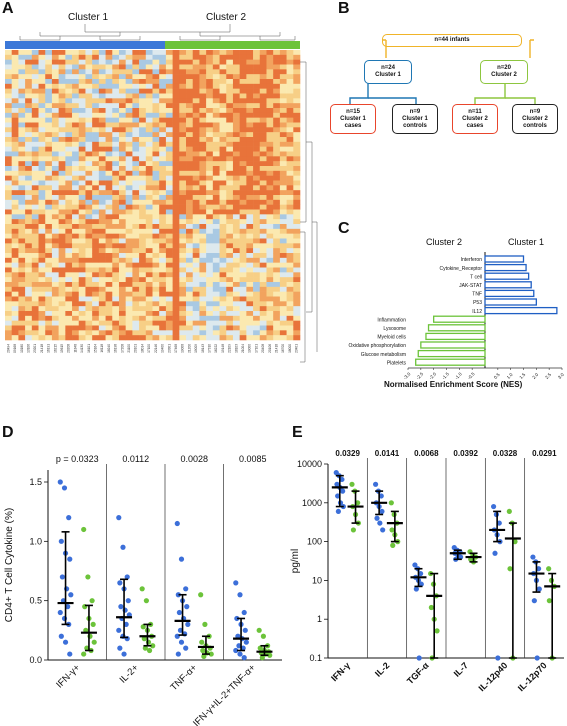  I want to click on y-tick-label: 1.0, so click(35, 541).